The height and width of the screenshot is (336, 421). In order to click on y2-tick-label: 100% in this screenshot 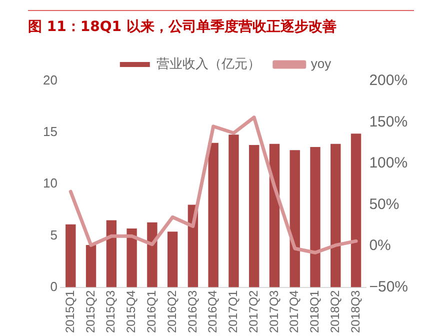, I will do `click(388, 163)`.